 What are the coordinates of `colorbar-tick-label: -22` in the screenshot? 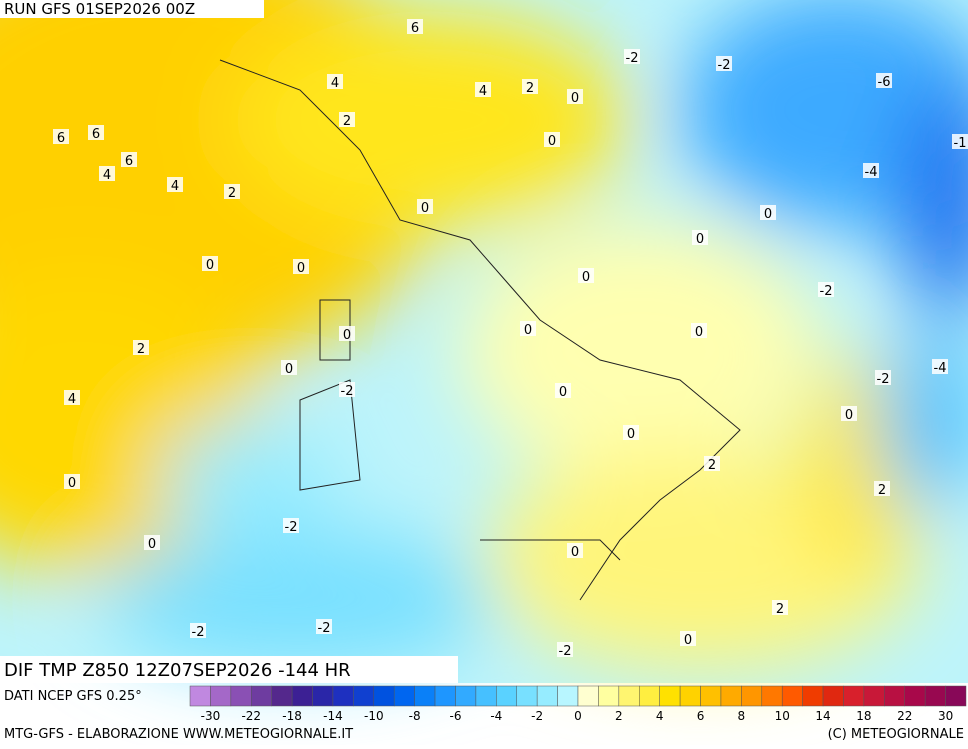 It's located at (251, 716).